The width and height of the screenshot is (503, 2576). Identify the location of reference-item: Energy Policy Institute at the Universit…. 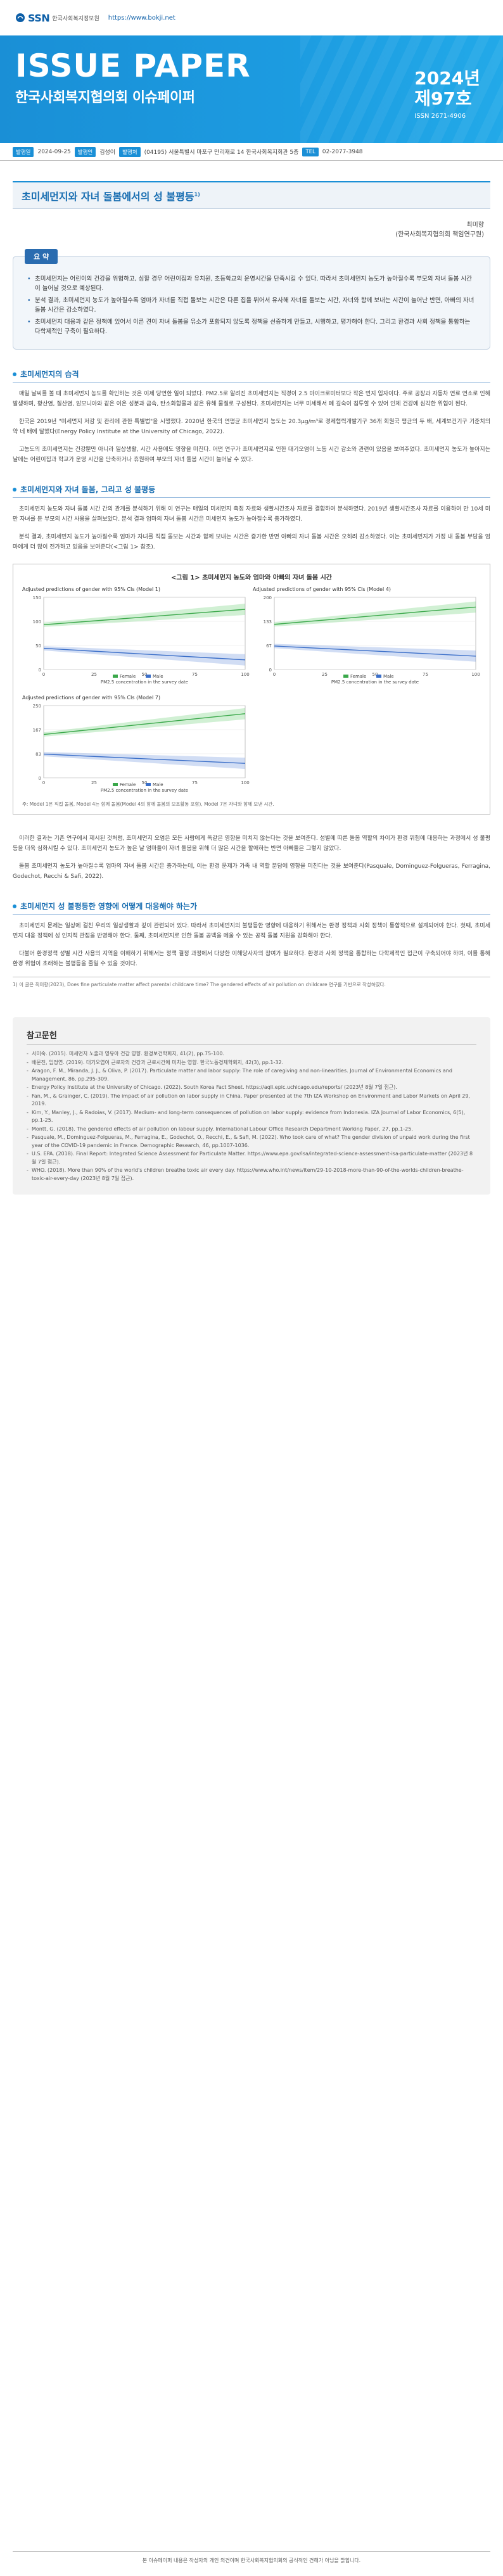
(251, 1088).